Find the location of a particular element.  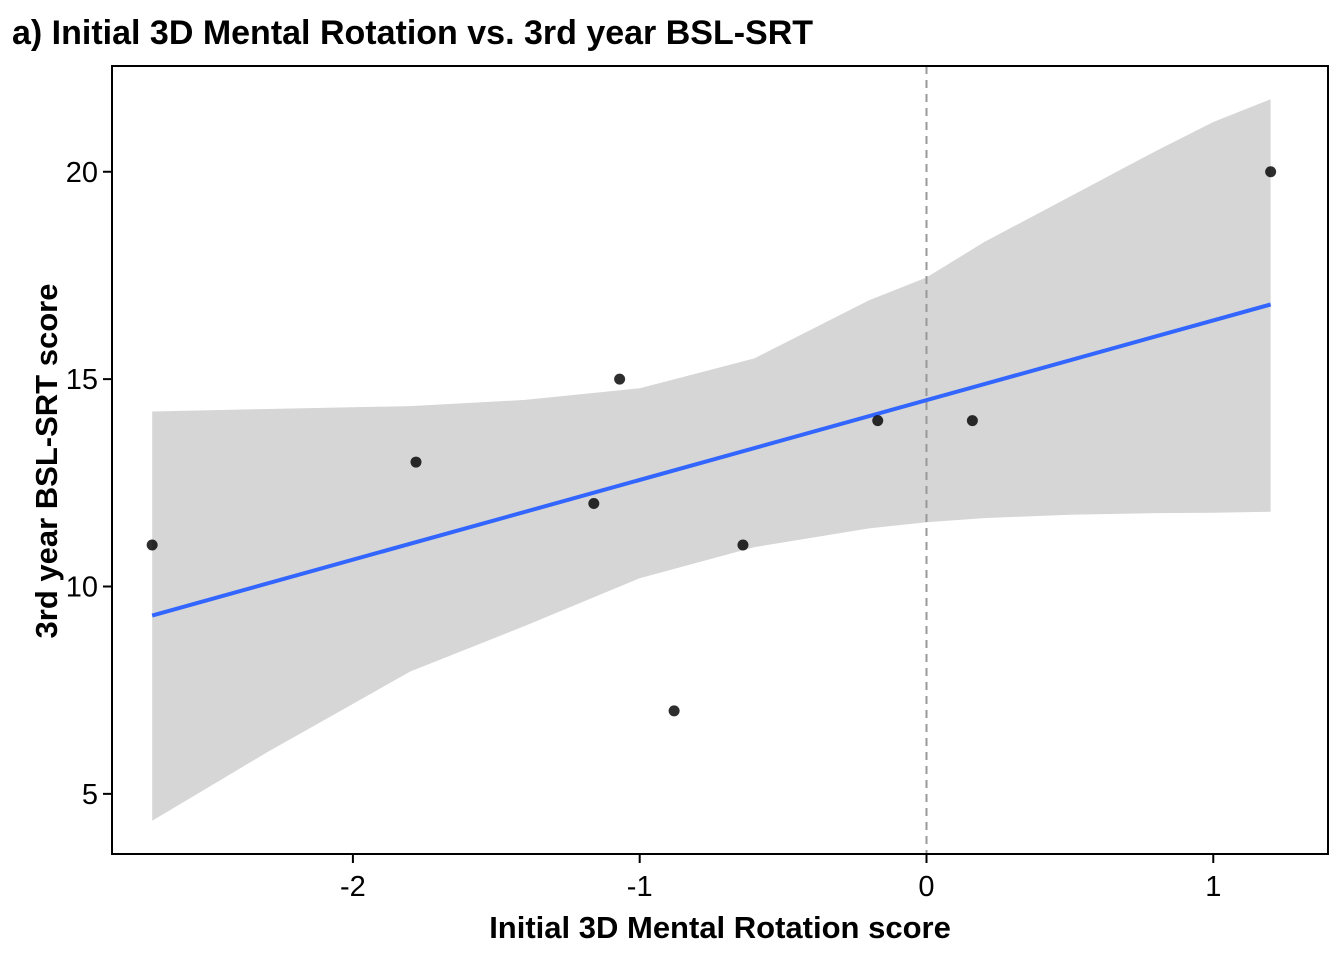

x-tick-label: -1 is located at coordinates (640, 887).